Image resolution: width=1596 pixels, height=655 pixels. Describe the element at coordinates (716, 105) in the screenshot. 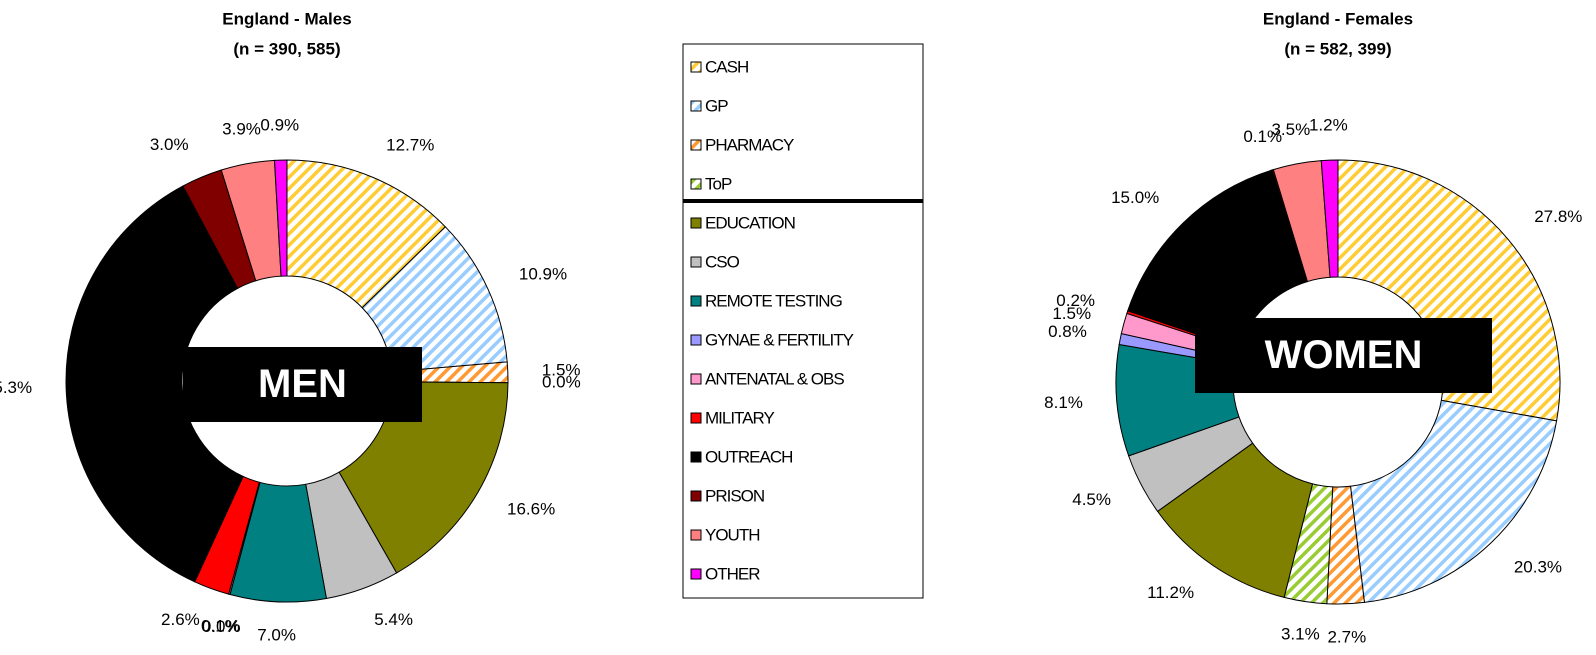

I see `legend-label: GP` at that location.